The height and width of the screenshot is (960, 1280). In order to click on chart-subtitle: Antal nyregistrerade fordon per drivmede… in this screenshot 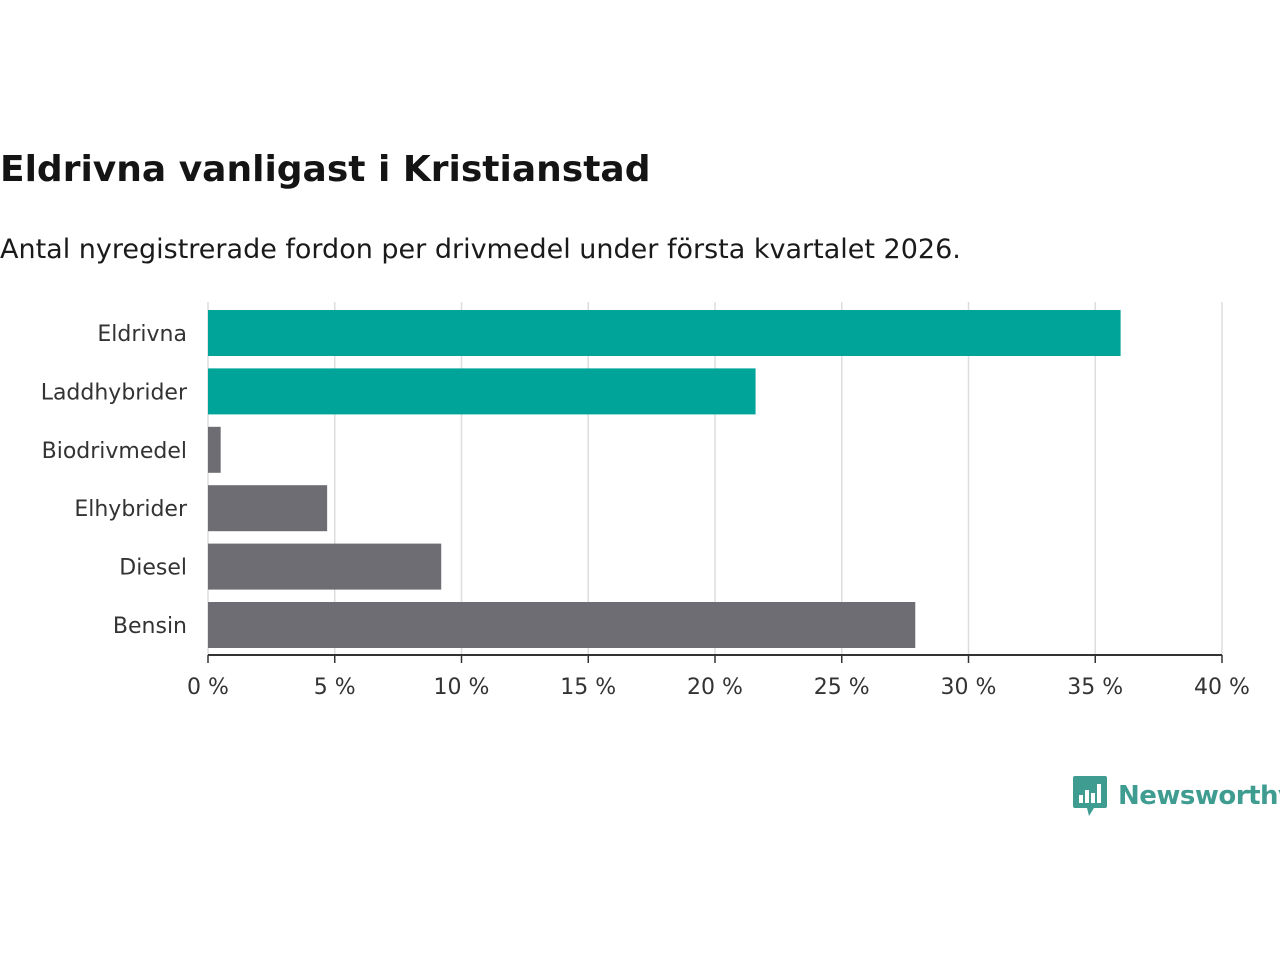, I will do `click(480, 249)`.